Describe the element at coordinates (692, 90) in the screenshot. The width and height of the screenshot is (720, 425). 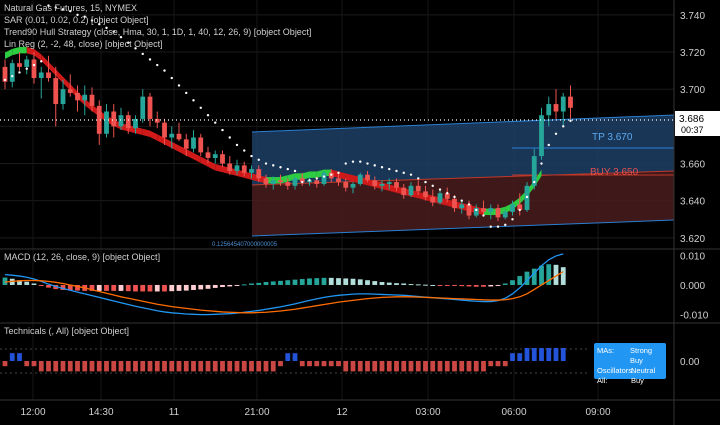
I see `price-tick-label: 3.700` at that location.